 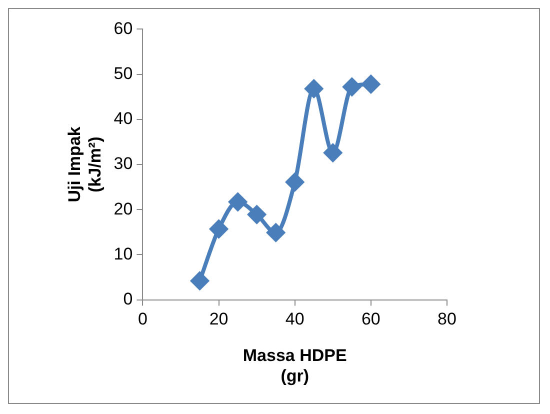 I want to click on y-tick-label: 10, so click(x=123, y=254).